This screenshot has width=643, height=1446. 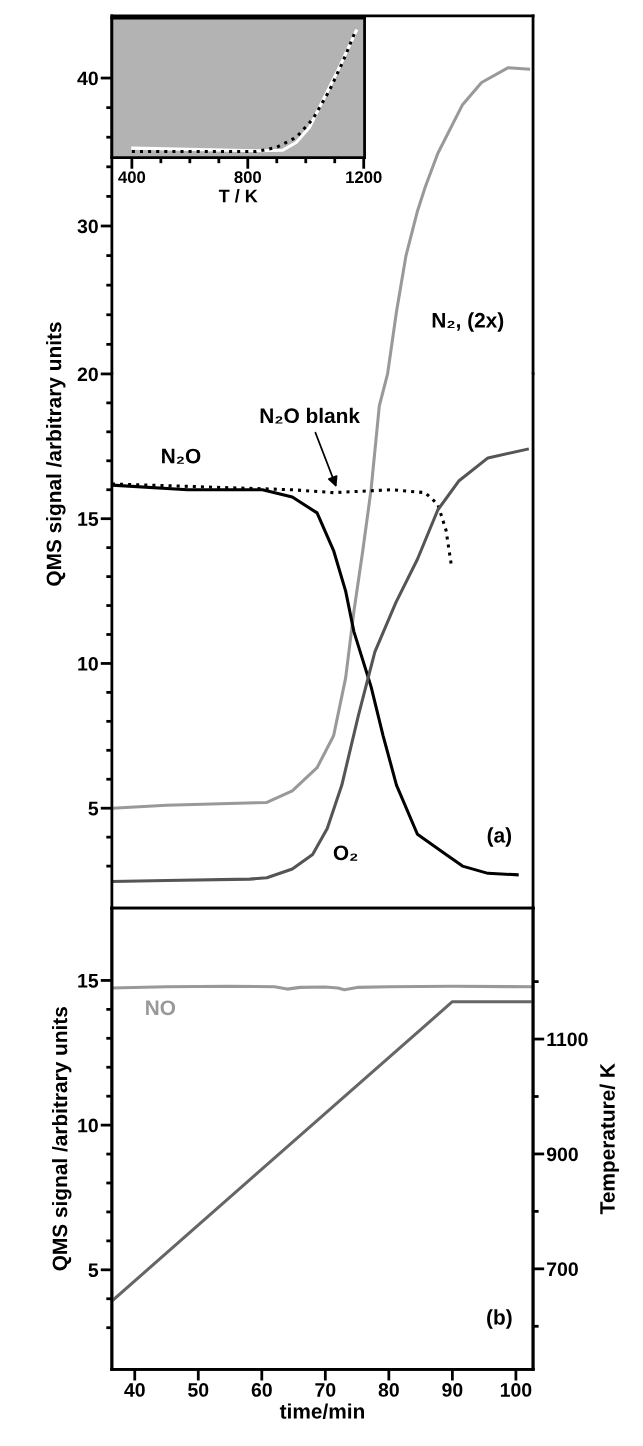 I want to click on x-tick-label: 800, so click(x=248, y=177).